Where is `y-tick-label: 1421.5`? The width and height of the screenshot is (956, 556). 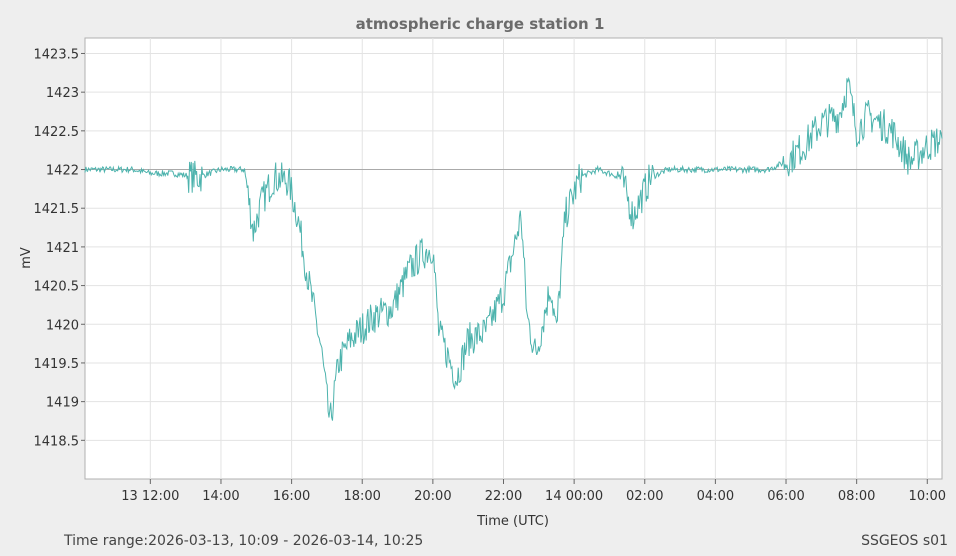
y-tick-label: 1421.5 is located at coordinates (57, 209).